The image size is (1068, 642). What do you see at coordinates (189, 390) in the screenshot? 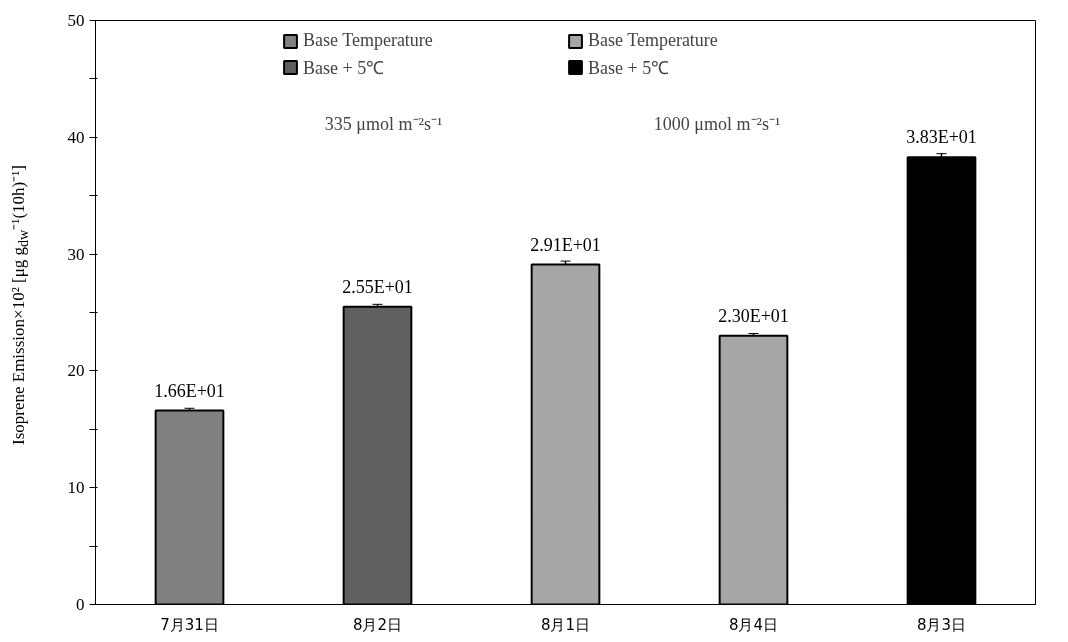
I see `data-label: 1.66E+01` at bounding box center [189, 390].